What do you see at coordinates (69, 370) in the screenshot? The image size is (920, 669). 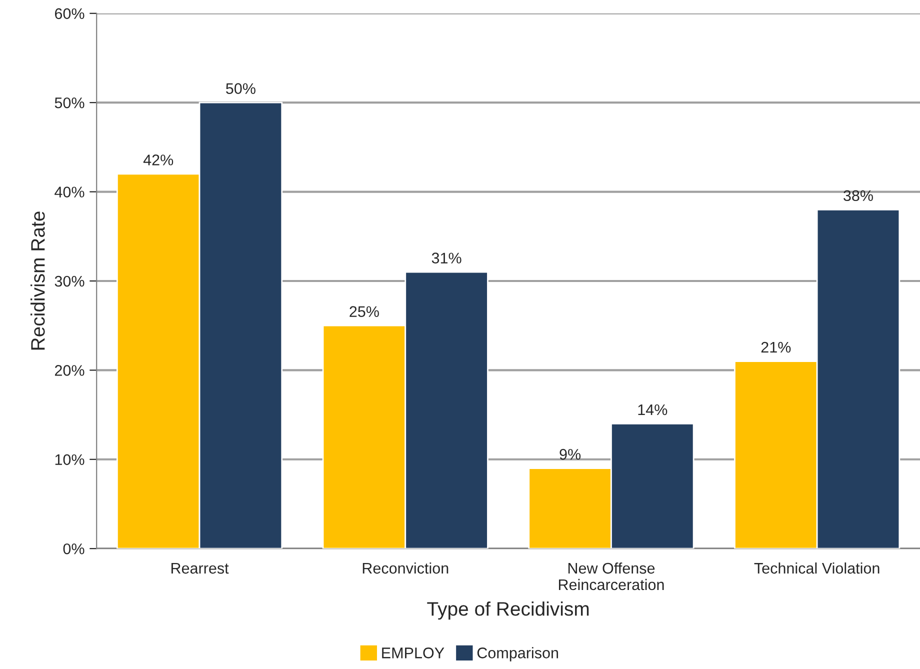 I see `y-tick-label: 20%` at bounding box center [69, 370].